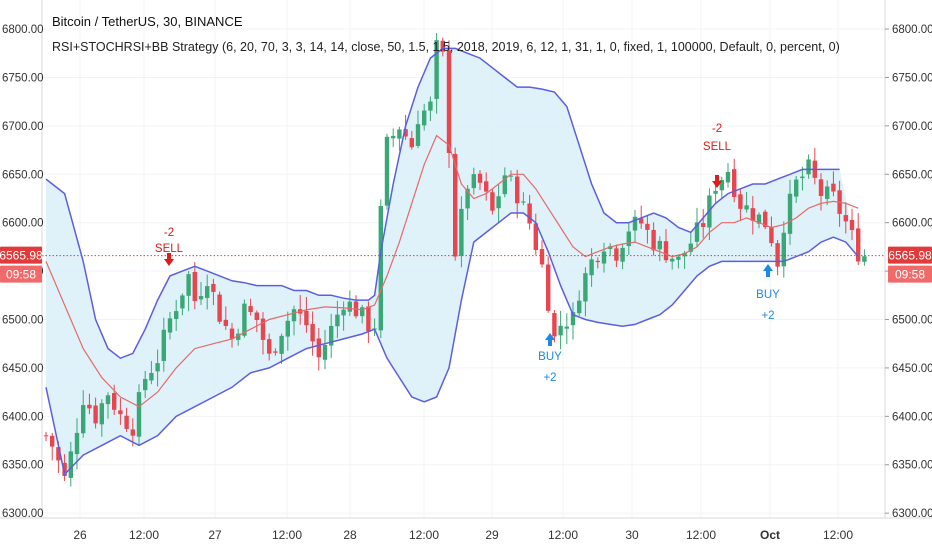  I want to click on y-tick-label-right: 6650.00, so click(912, 175).